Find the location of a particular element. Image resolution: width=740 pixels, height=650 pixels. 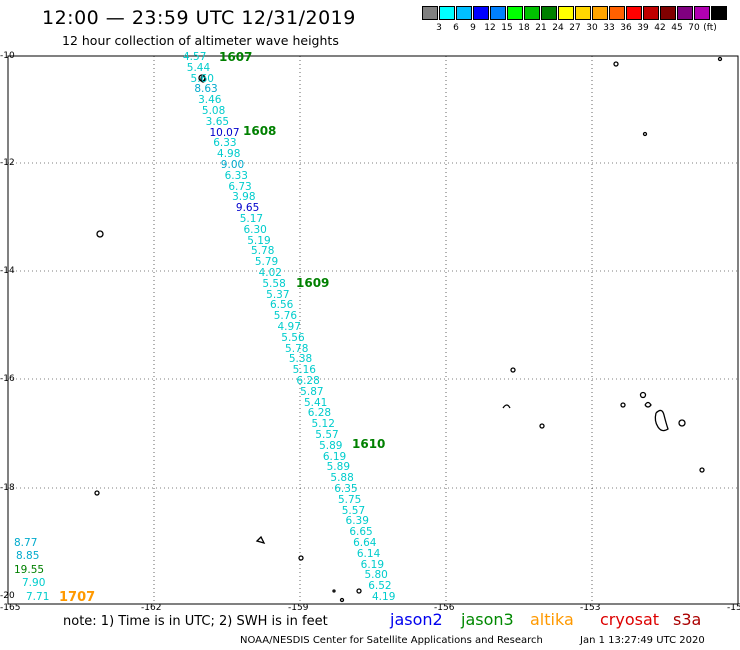

legend-label: 6 is located at coordinates (456, 28).